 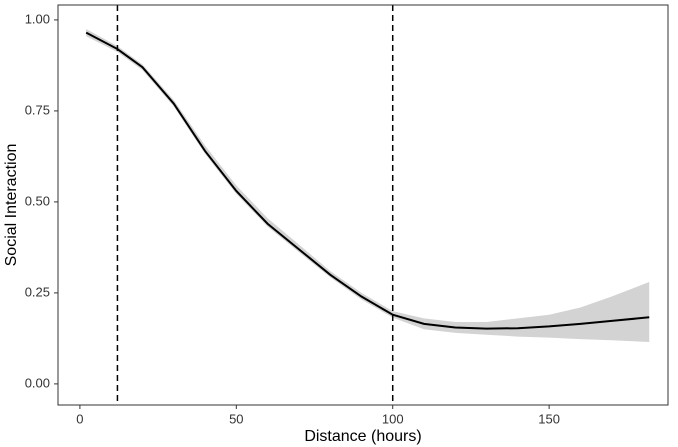 What do you see at coordinates (549, 418) in the screenshot?
I see `x-tick-label: 150` at bounding box center [549, 418].